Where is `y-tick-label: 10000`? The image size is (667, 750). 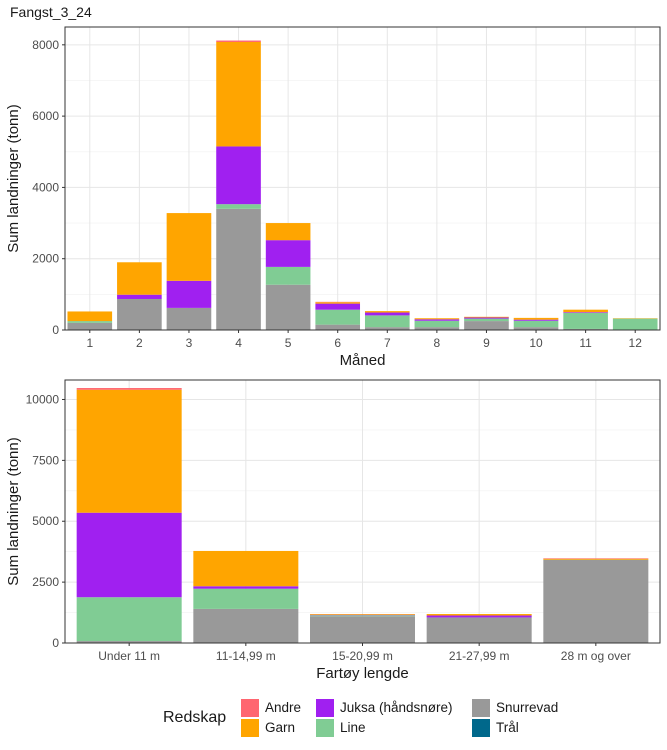
y-tick-label: 10000 is located at coordinates (43, 399).